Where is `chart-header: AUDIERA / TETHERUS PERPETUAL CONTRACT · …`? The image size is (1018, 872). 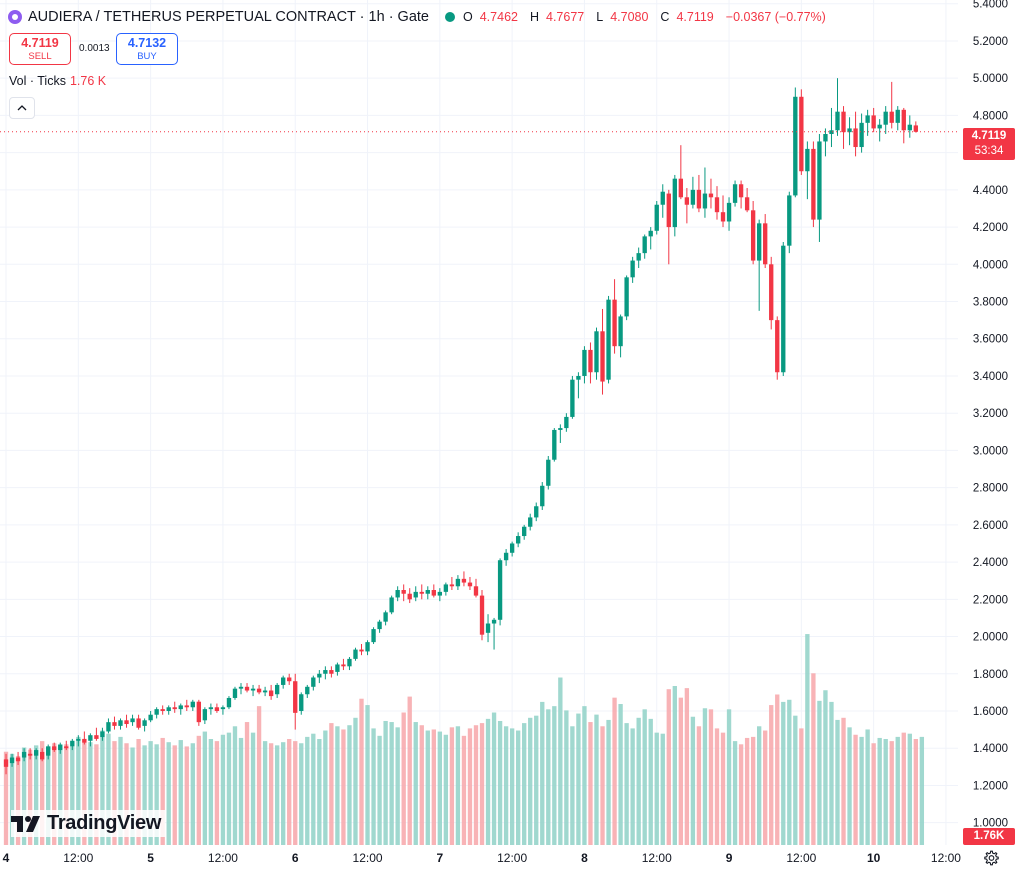
chart-header: AUDIERA / TETHERUS PERPETUAL CONTRACT · … is located at coordinates (420, 17).